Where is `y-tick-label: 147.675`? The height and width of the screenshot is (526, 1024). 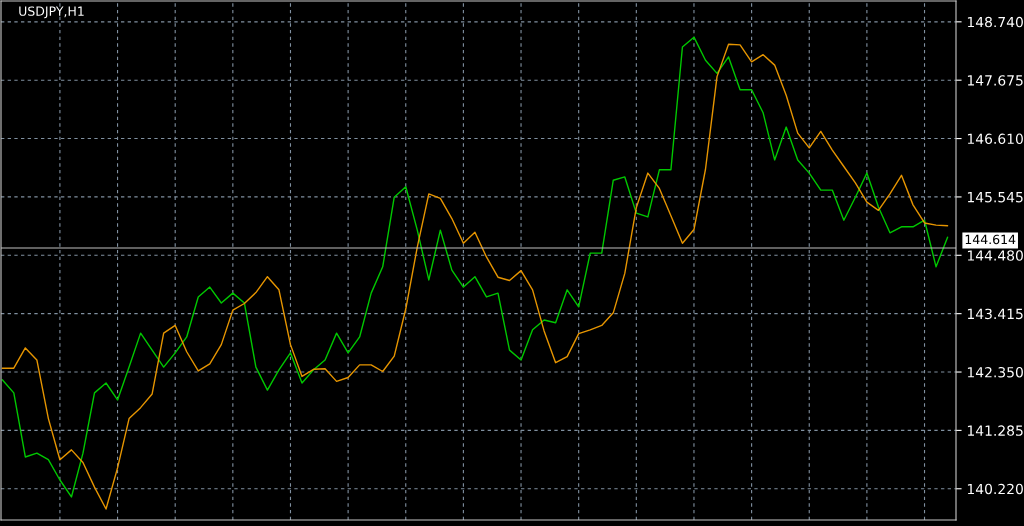 y-tick-label: 147.675 is located at coordinates (995, 80).